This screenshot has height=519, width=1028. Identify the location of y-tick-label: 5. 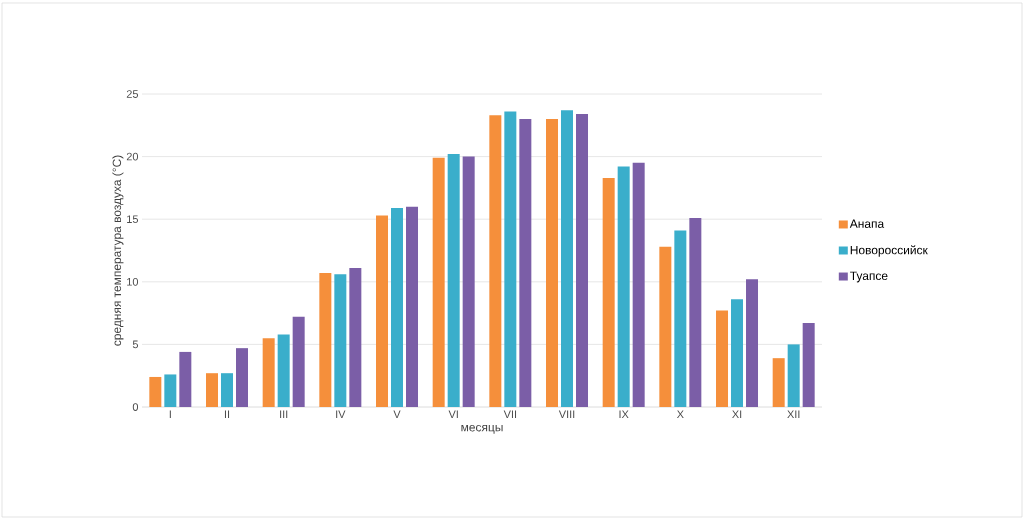
(135, 344).